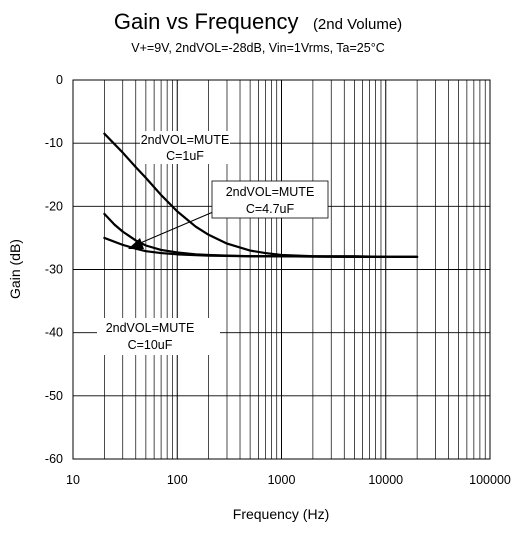 This screenshot has height=549, width=522. I want to click on svg-text: C=4.7uF, so click(270, 209).